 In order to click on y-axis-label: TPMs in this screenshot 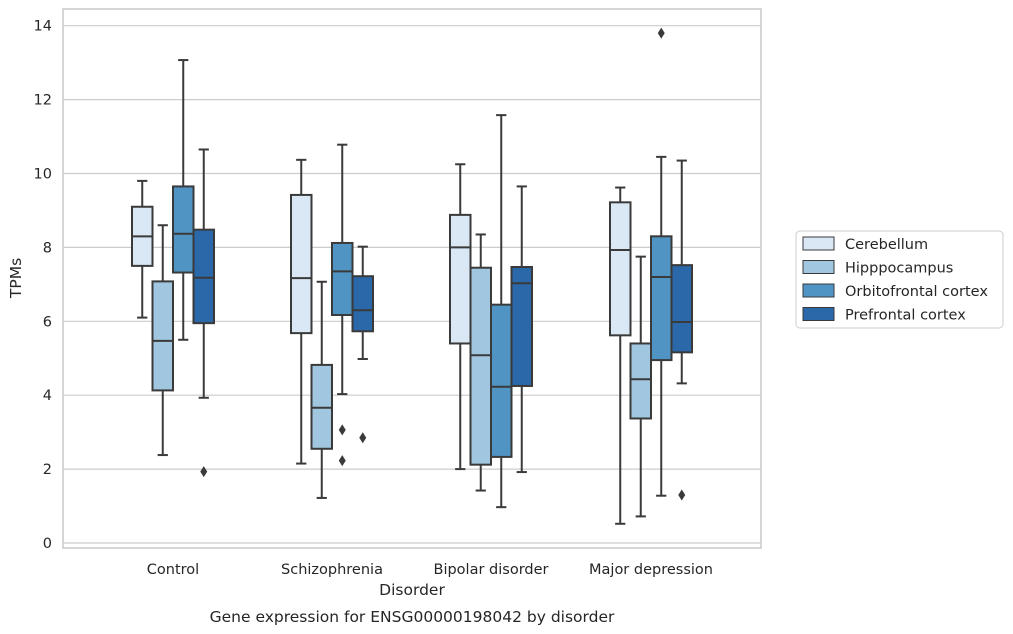, I will do `click(16, 278)`.